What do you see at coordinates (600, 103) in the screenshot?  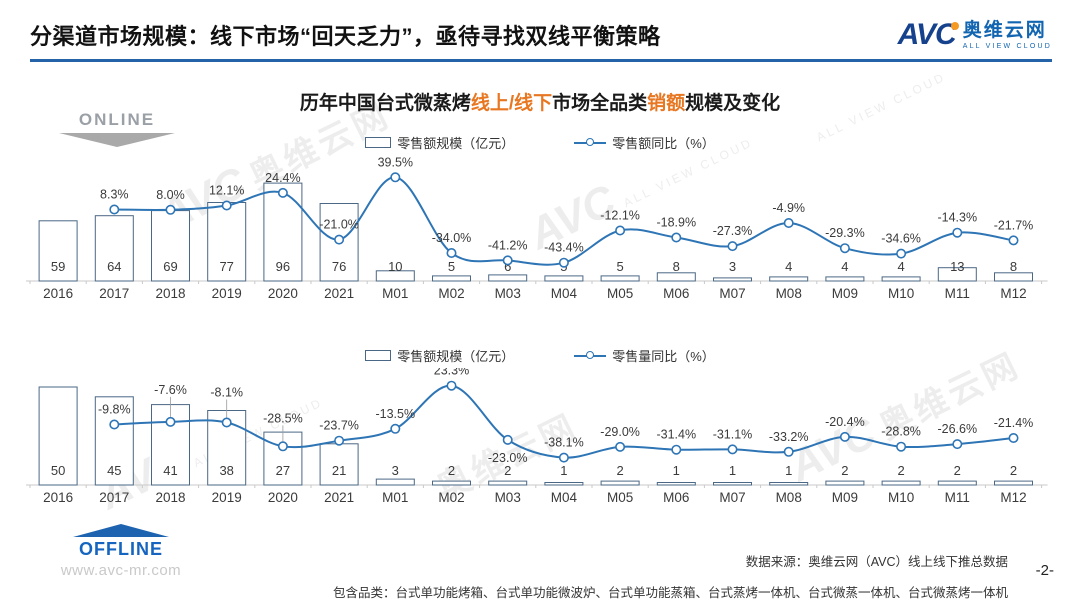 I see `chart-title-part2: 市场全品类` at bounding box center [600, 103].